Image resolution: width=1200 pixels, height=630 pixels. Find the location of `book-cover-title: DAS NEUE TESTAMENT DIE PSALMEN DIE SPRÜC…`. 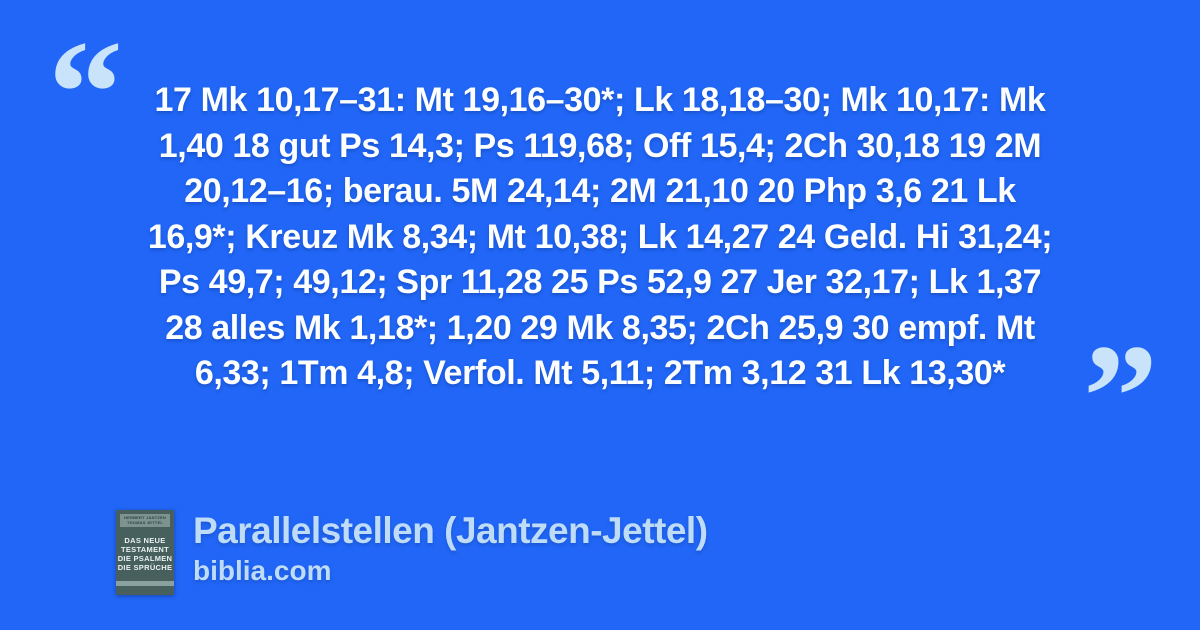

book-cover-title: DAS NEUE TESTAMENT DIE PSALMEN DIE SPRÜC… is located at coordinates (145, 554).